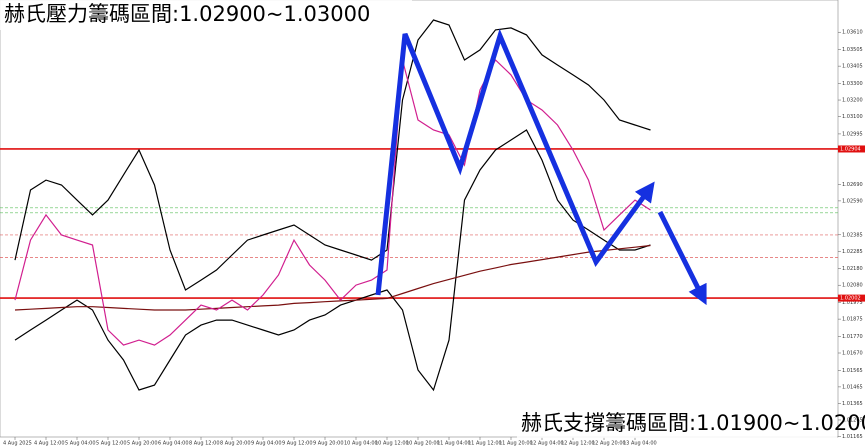  Describe the element at coordinates (852, 437) in the screenshot. I see `y-tick-label: 1.01165` at that location.